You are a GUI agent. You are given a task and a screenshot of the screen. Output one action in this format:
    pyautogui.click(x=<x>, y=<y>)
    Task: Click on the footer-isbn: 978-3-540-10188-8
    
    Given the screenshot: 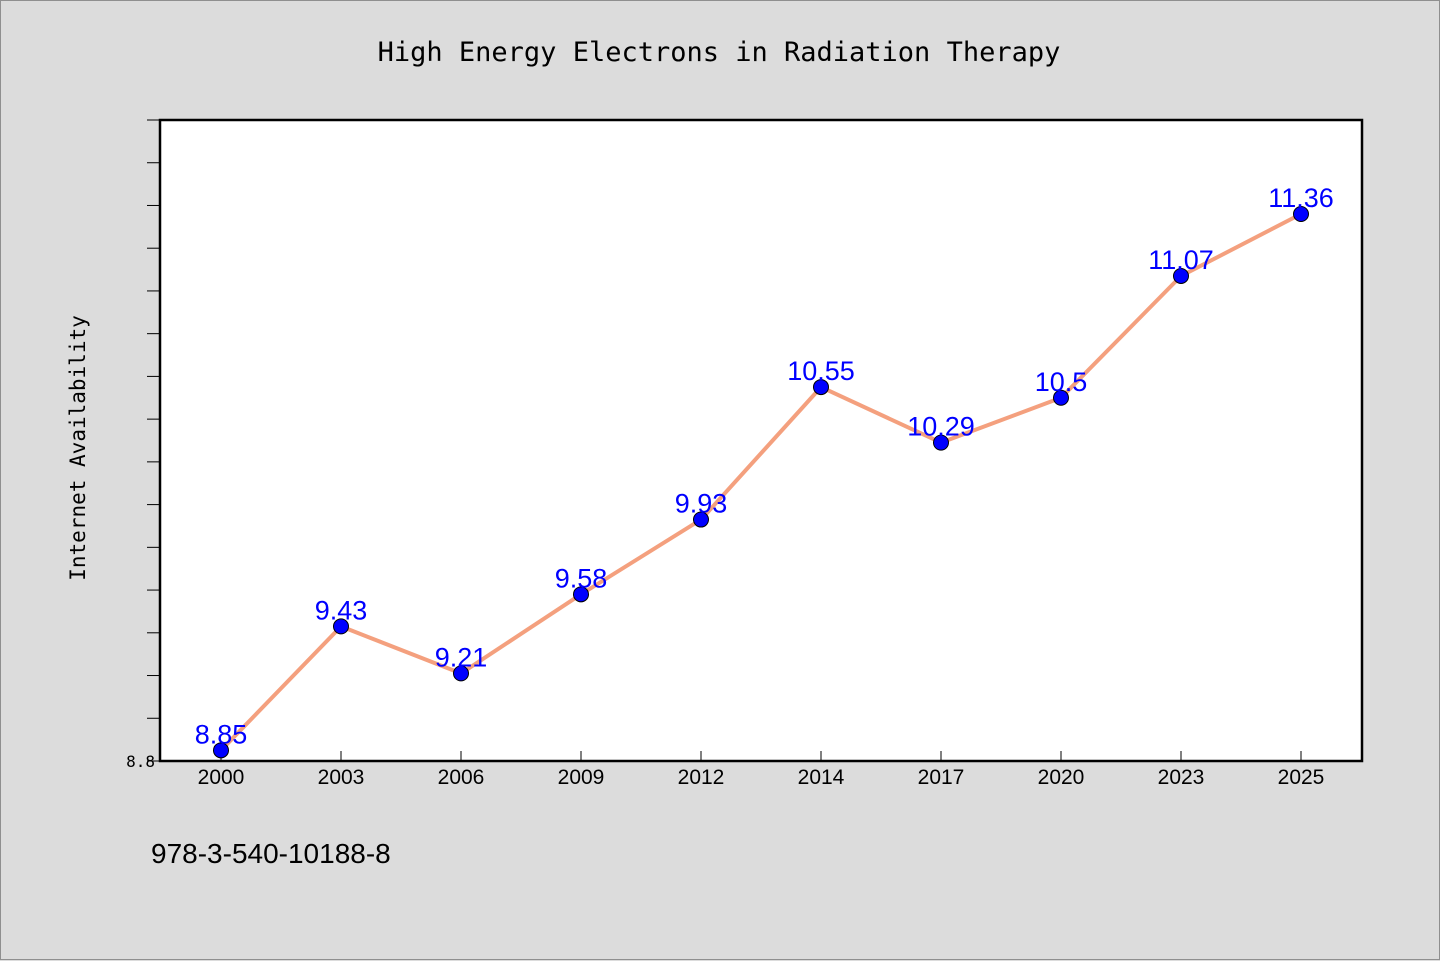 What is the action you would take?
    pyautogui.click(x=271, y=853)
    